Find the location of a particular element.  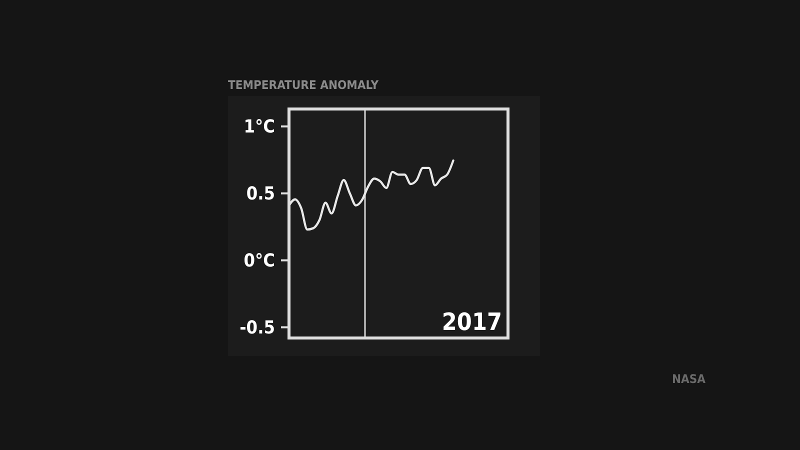

y-tick-label: 0°C is located at coordinates (259, 261).